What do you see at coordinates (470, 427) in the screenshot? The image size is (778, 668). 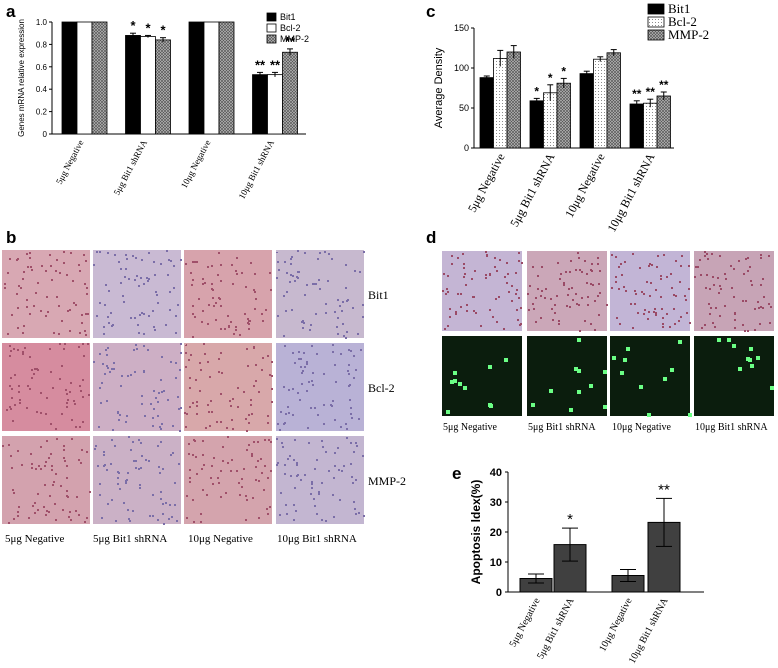 I see `col-label-d: 5μg Negative` at bounding box center [470, 427].